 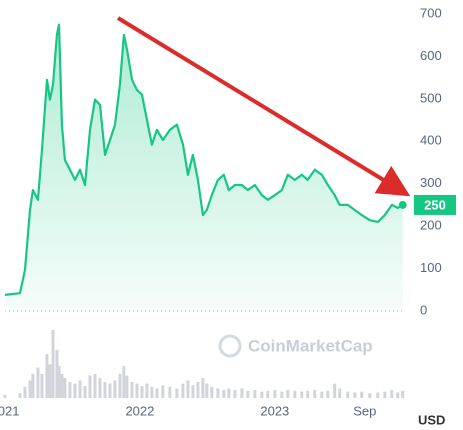 What do you see at coordinates (431, 267) in the screenshot?
I see `y-tick-label: 100` at bounding box center [431, 267].